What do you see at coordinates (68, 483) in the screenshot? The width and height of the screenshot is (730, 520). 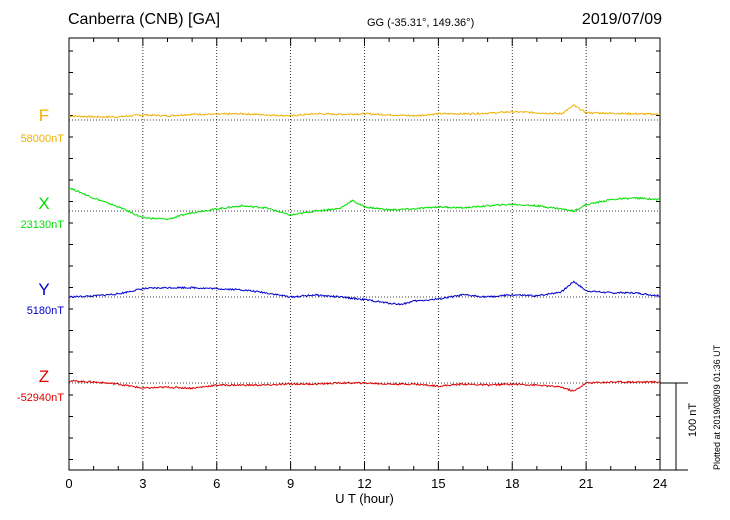 I see `x-tick-label: 0` at bounding box center [68, 483].